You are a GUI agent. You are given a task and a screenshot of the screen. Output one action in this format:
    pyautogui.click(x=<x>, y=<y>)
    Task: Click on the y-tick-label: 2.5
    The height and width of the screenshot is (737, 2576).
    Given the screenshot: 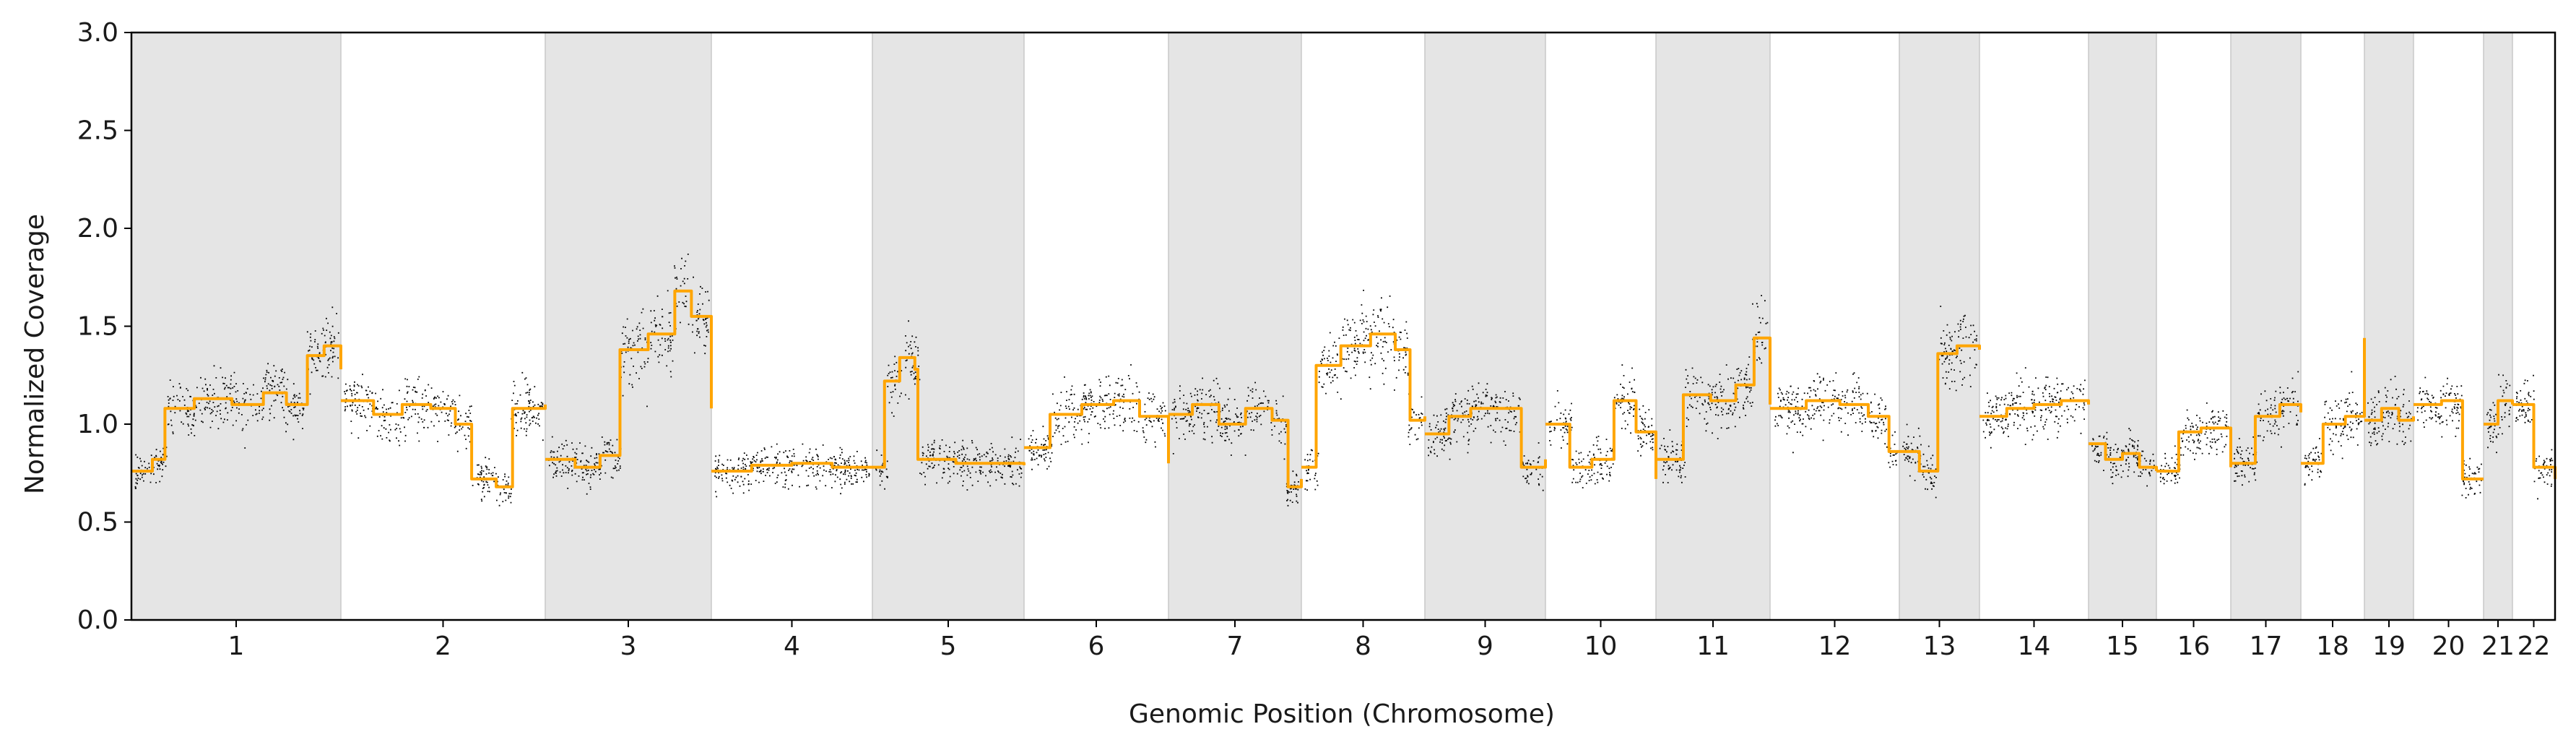 What is the action you would take?
    pyautogui.click(x=97, y=131)
    